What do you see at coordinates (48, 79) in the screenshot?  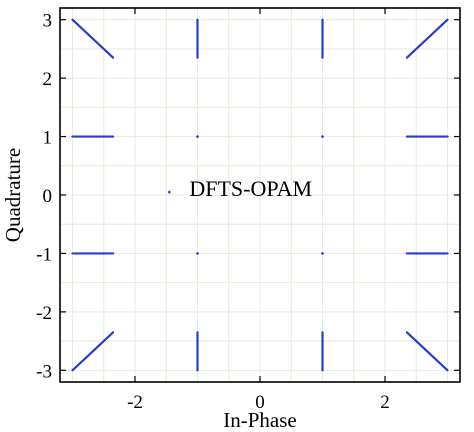 I see `y-tick-label: 2` at bounding box center [48, 79].